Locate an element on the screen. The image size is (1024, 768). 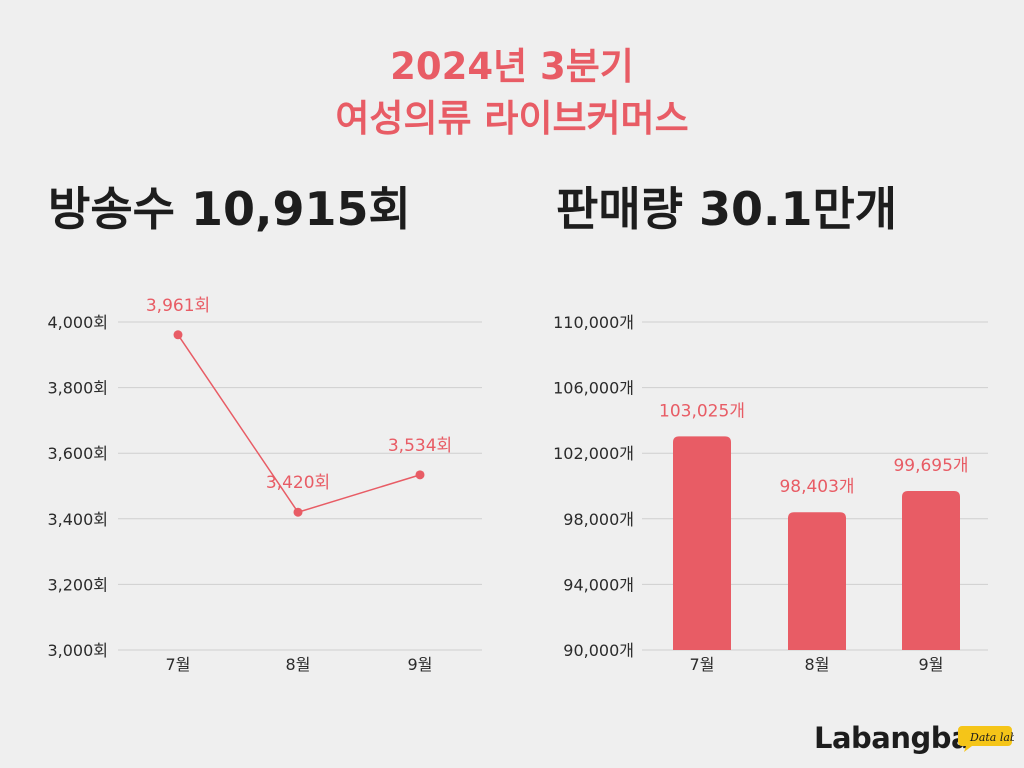
line-y-tick-label: 3,800회 is located at coordinates (77, 388).